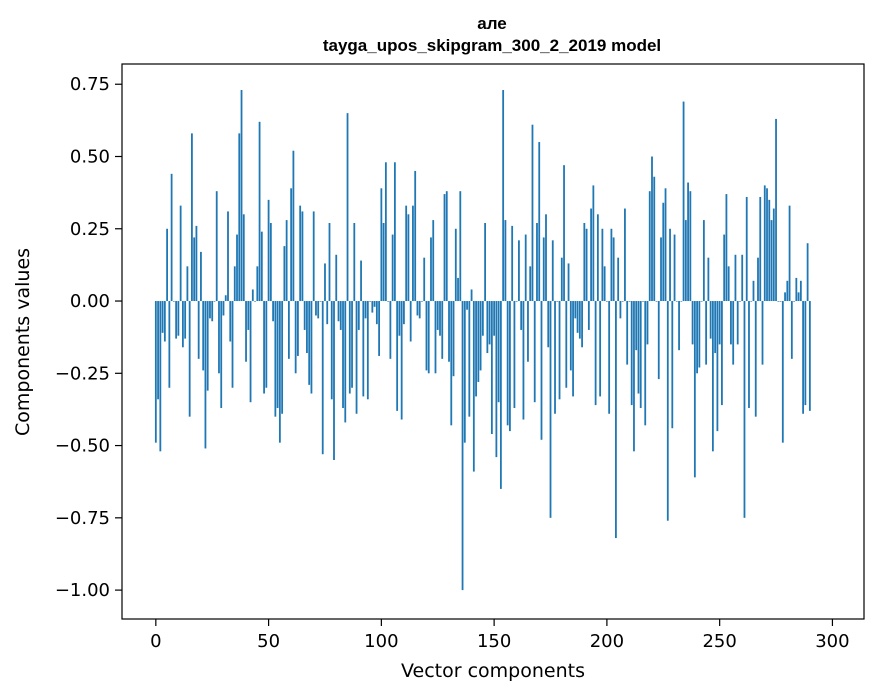 This screenshot has height=696, width=880. What do you see at coordinates (90, 301) in the screenshot?
I see `y-tick-label: 0.00` at bounding box center [90, 301].